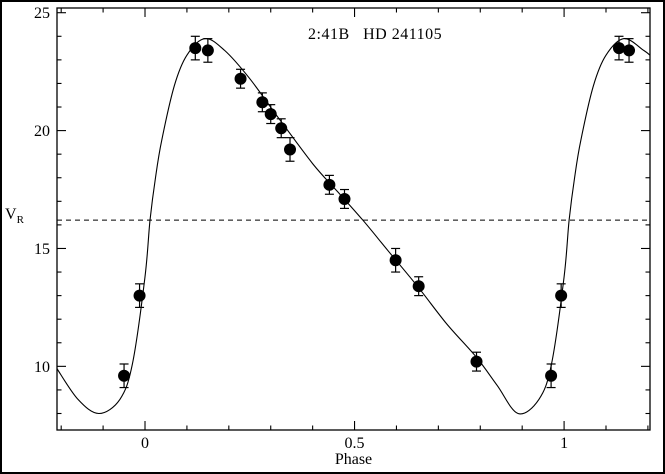 The width and height of the screenshot is (665, 474). I want to click on chart-title: 2:41B HD 241105, so click(375, 34).